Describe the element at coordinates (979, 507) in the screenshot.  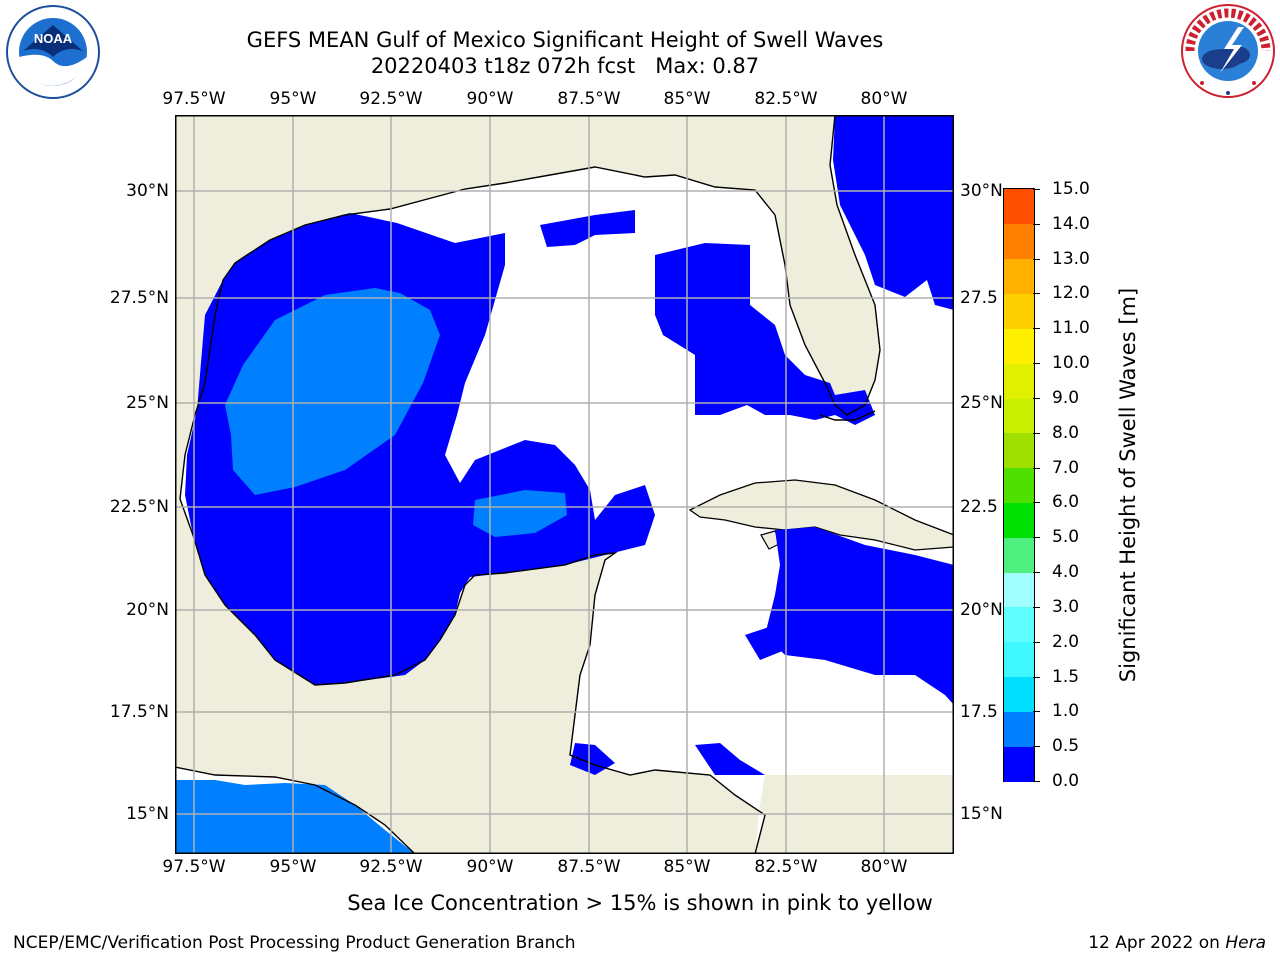
I see `lat-label-right: 22.5` at that location.